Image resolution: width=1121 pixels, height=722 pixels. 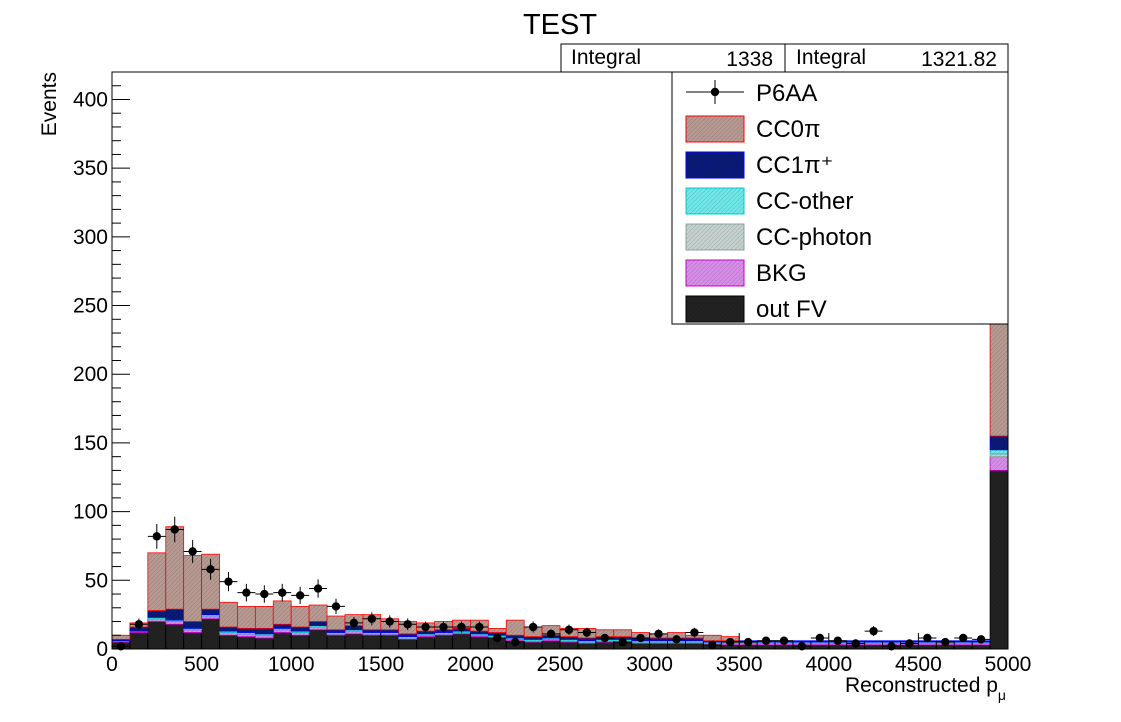 I want to click on legend-label: CC-other, so click(x=804, y=201).